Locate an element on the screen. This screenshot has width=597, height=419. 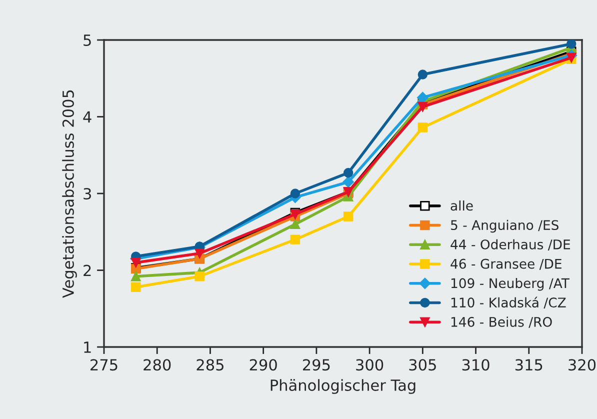
legend-label: 110 - Kladská /CZ is located at coordinates (508, 302).